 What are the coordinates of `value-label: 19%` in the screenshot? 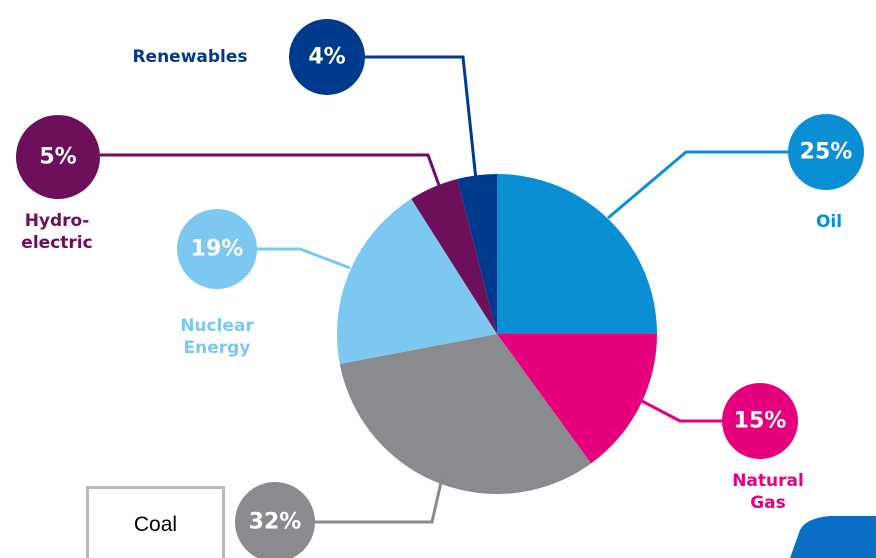 It's located at (217, 249).